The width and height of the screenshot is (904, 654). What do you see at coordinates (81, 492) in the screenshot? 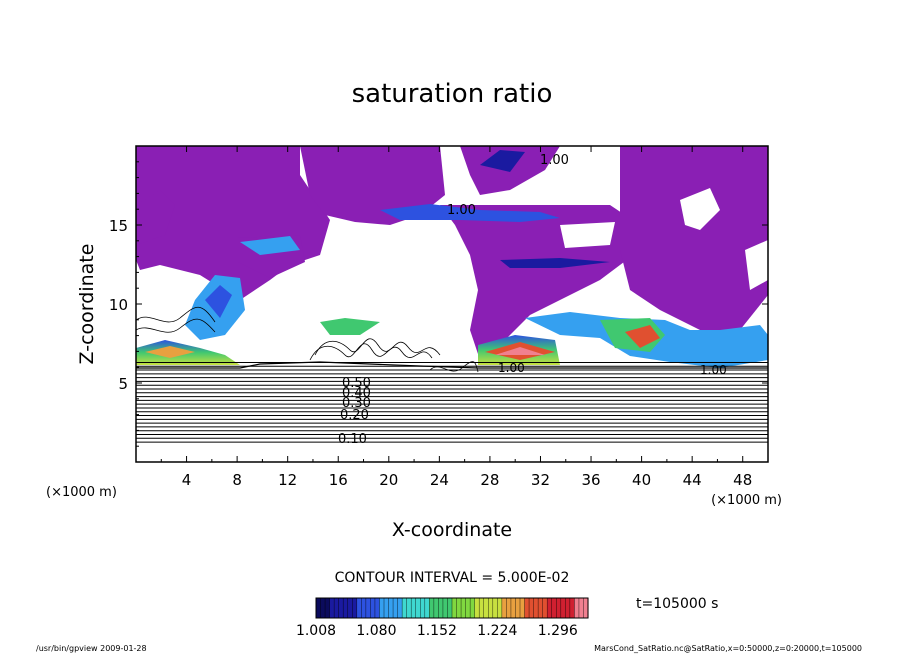
I see `z-axis-unit: (×1000 m)` at bounding box center [81, 492].